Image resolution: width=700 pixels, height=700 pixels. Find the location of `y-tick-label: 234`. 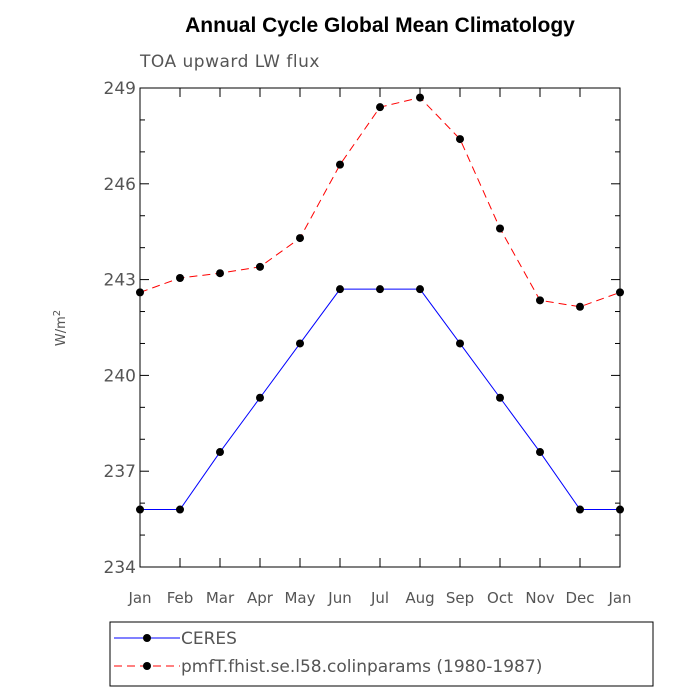

y-tick-label: 234 is located at coordinates (120, 568).